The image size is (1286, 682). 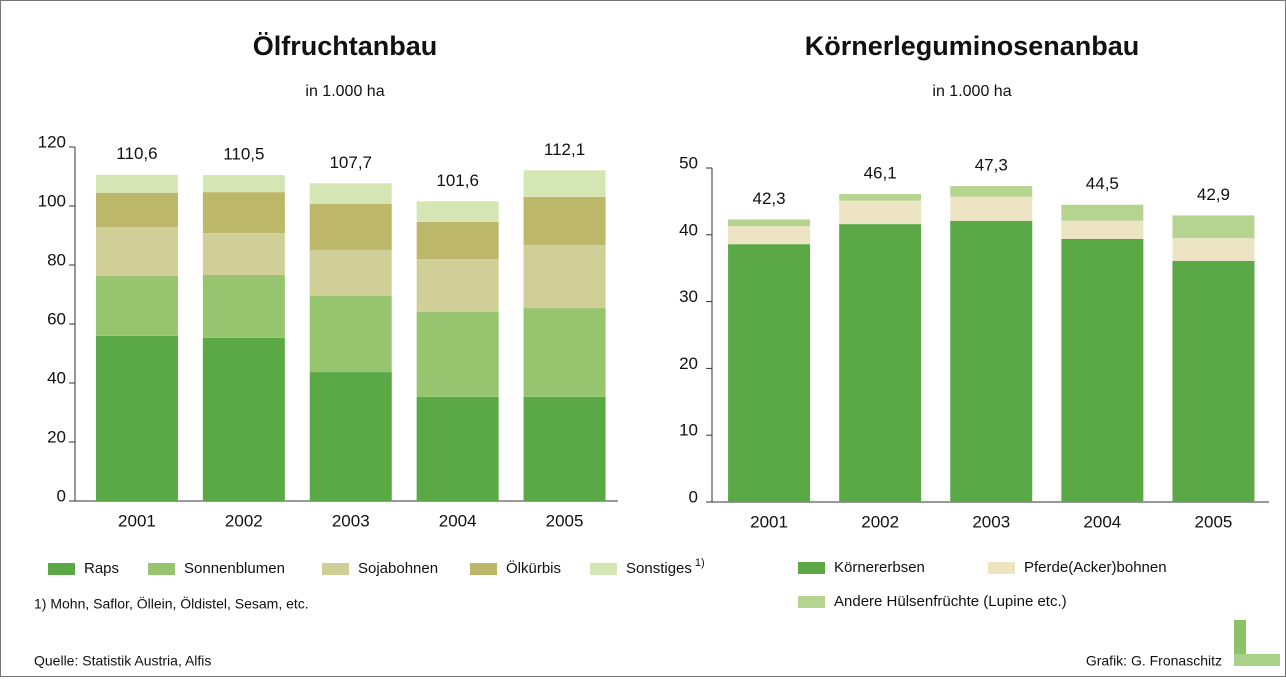 What do you see at coordinates (1257, 660) in the screenshot?
I see `logo-foot` at bounding box center [1257, 660].